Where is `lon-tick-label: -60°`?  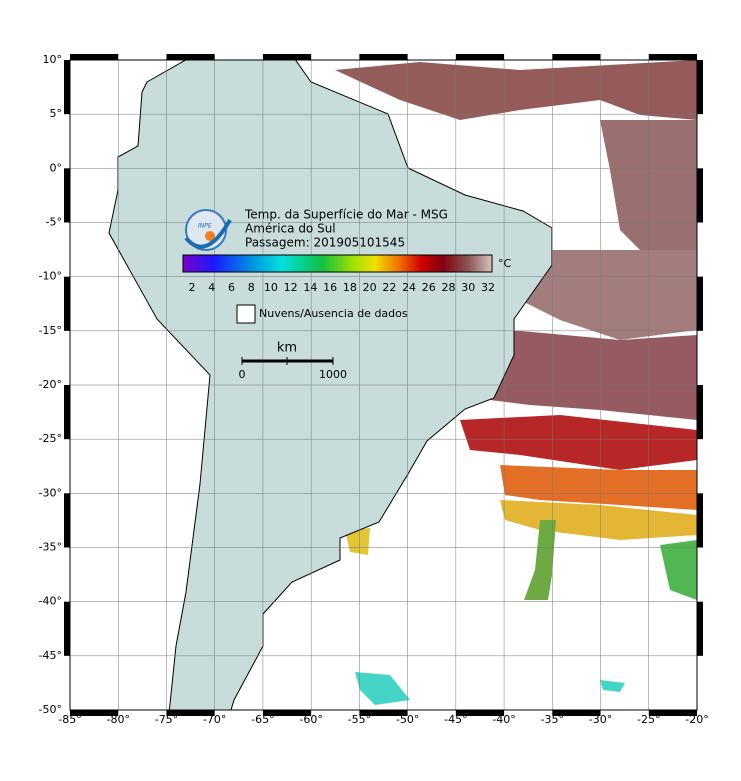
lon-tick-label: -60° is located at coordinates (310, 719).